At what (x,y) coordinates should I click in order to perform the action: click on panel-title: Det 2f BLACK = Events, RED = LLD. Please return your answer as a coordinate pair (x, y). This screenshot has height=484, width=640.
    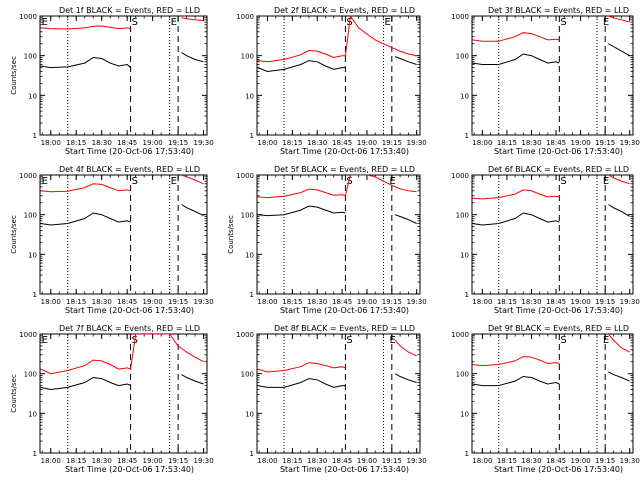
    Looking at the image, I should click on (344, 10).